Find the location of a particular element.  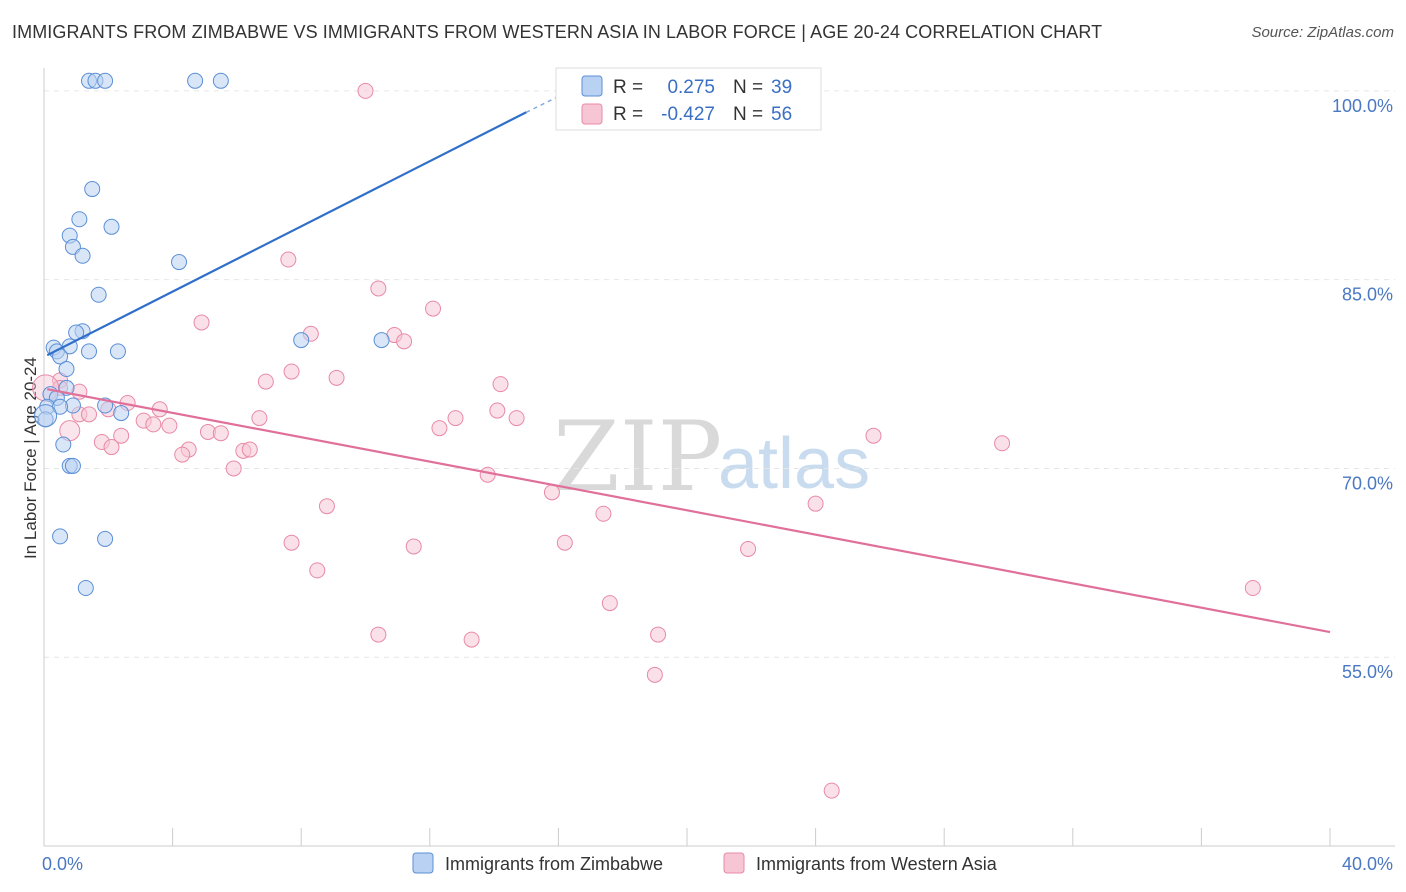

stats-n-label-2: N = is located at coordinates (748, 114).